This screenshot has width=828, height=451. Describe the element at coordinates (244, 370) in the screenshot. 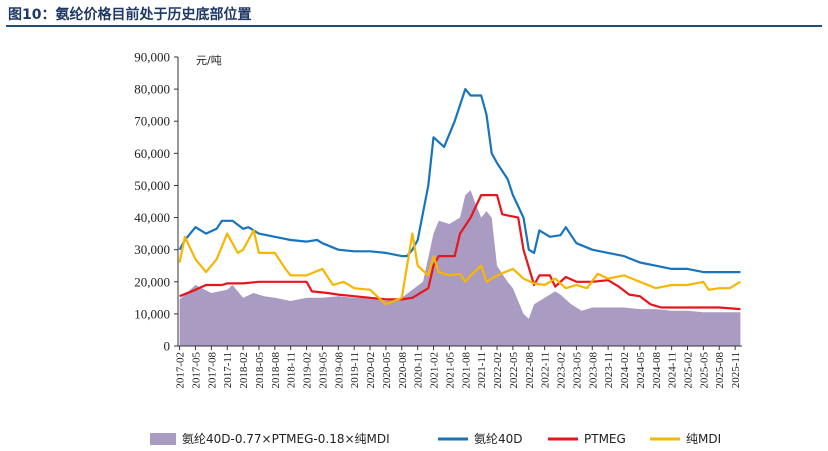

I see `x-tick-label: 2018-02` at that location.